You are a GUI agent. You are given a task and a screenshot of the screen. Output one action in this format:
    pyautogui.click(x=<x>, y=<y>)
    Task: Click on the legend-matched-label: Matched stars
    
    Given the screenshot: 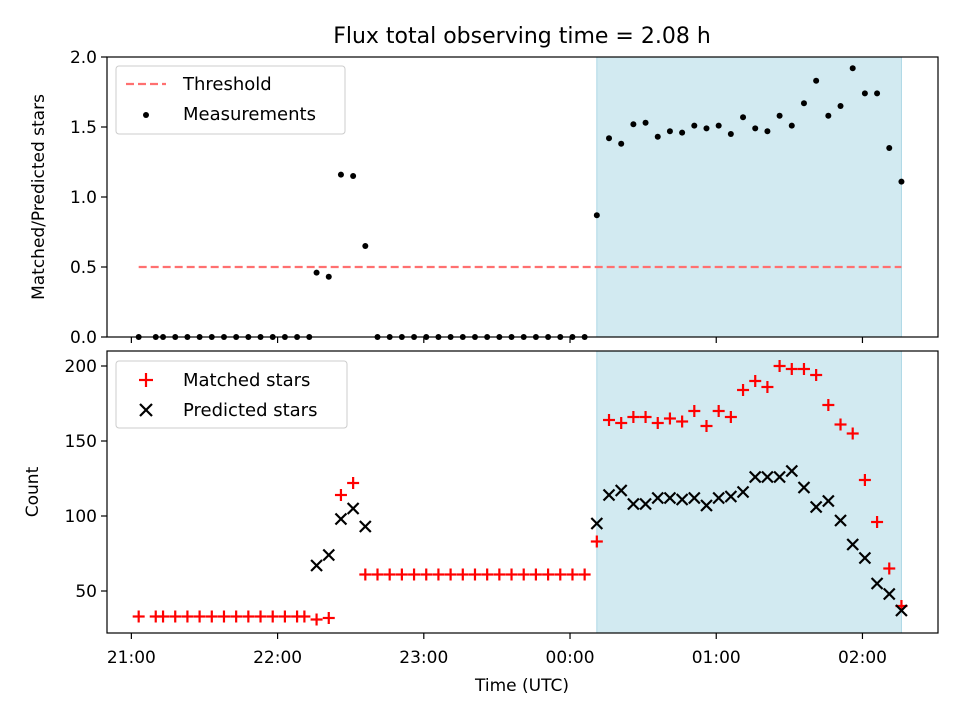 What is the action you would take?
    pyautogui.click(x=246, y=380)
    